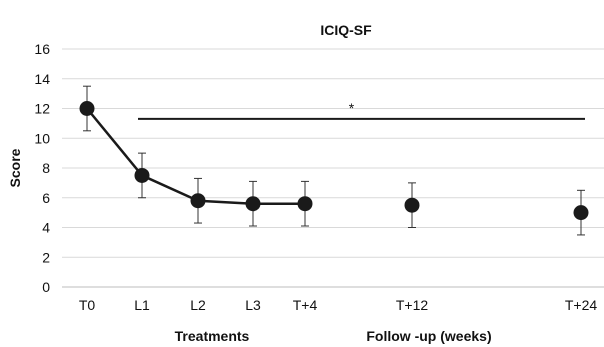 Image resolution: width=604 pixels, height=347 pixels. Describe the element at coordinates (46, 198) in the screenshot. I see `y-tick-label: 6` at that location.